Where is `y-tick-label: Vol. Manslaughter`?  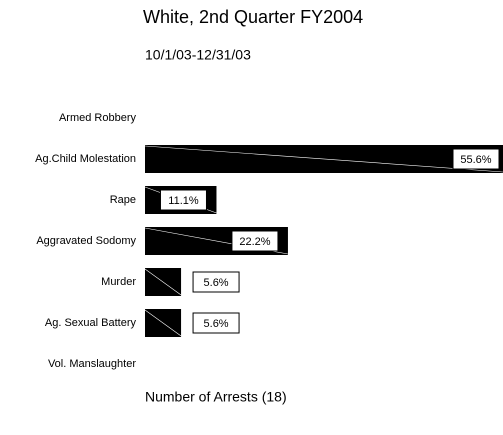 y-tick-label: Vol. Manslaughter is located at coordinates (92, 364).